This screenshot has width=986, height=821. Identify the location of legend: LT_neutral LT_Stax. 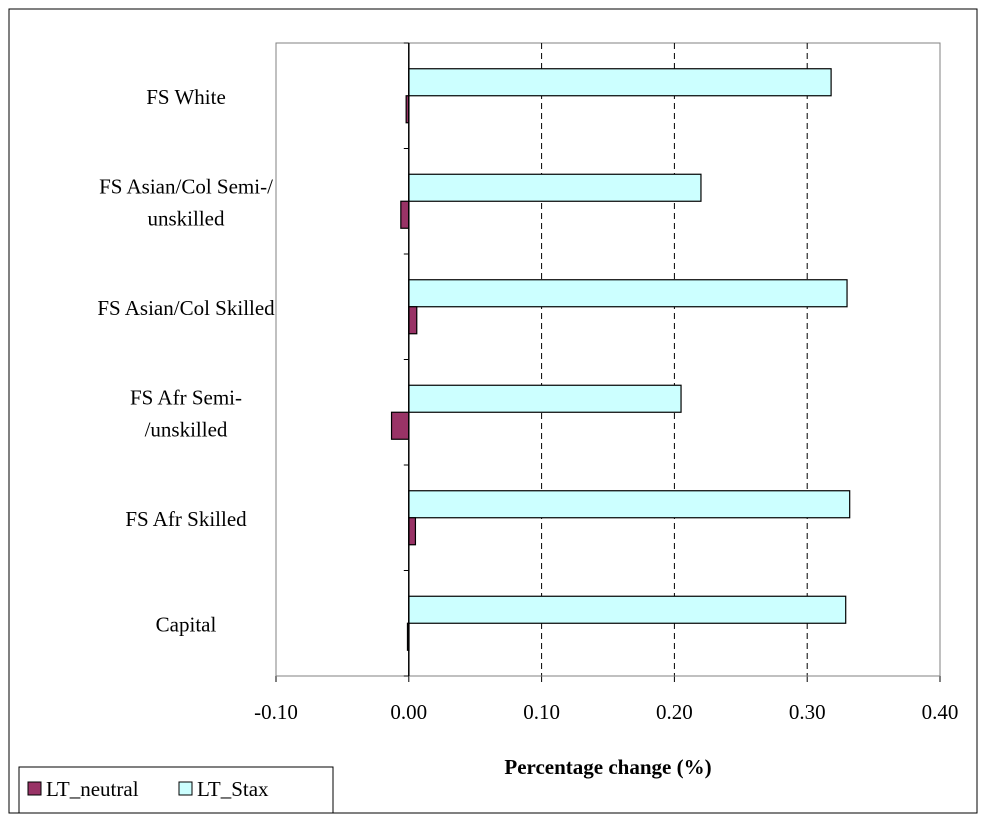
(176, 790).